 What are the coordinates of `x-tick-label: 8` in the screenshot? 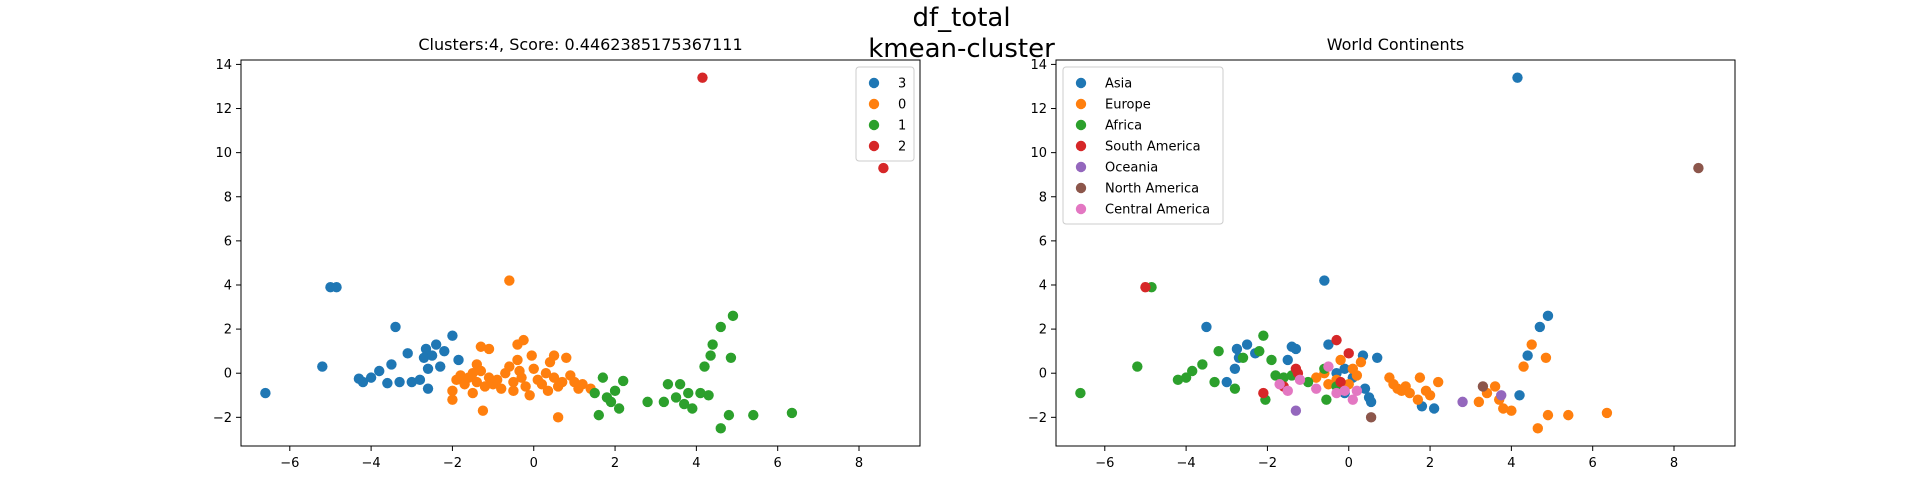 It's located at (859, 463).